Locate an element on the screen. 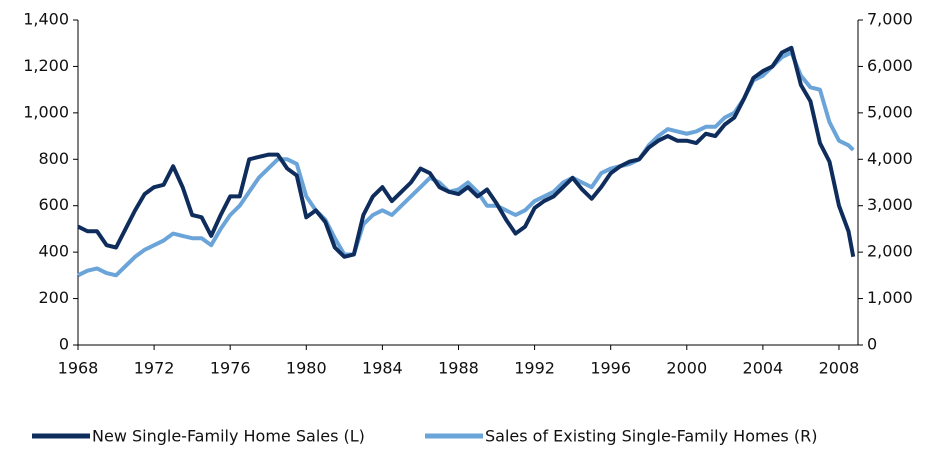 The width and height of the screenshot is (943, 450). x-tick-label: 1980 is located at coordinates (306, 368).